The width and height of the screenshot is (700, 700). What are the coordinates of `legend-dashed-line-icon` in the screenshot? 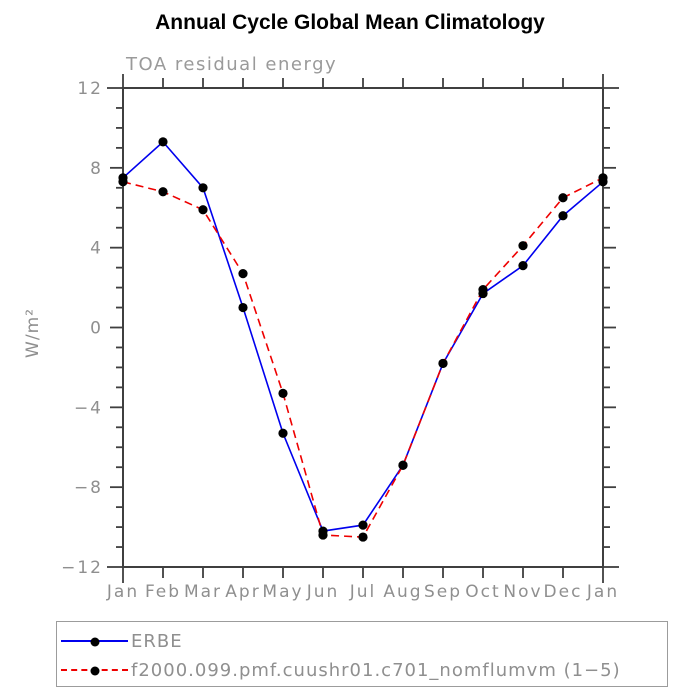 It's located at (94, 670).